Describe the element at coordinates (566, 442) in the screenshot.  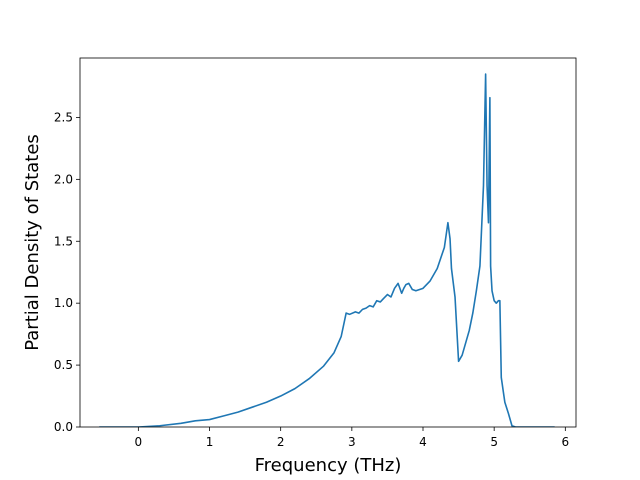
I see `x-tick-label-6: 6` at that location.